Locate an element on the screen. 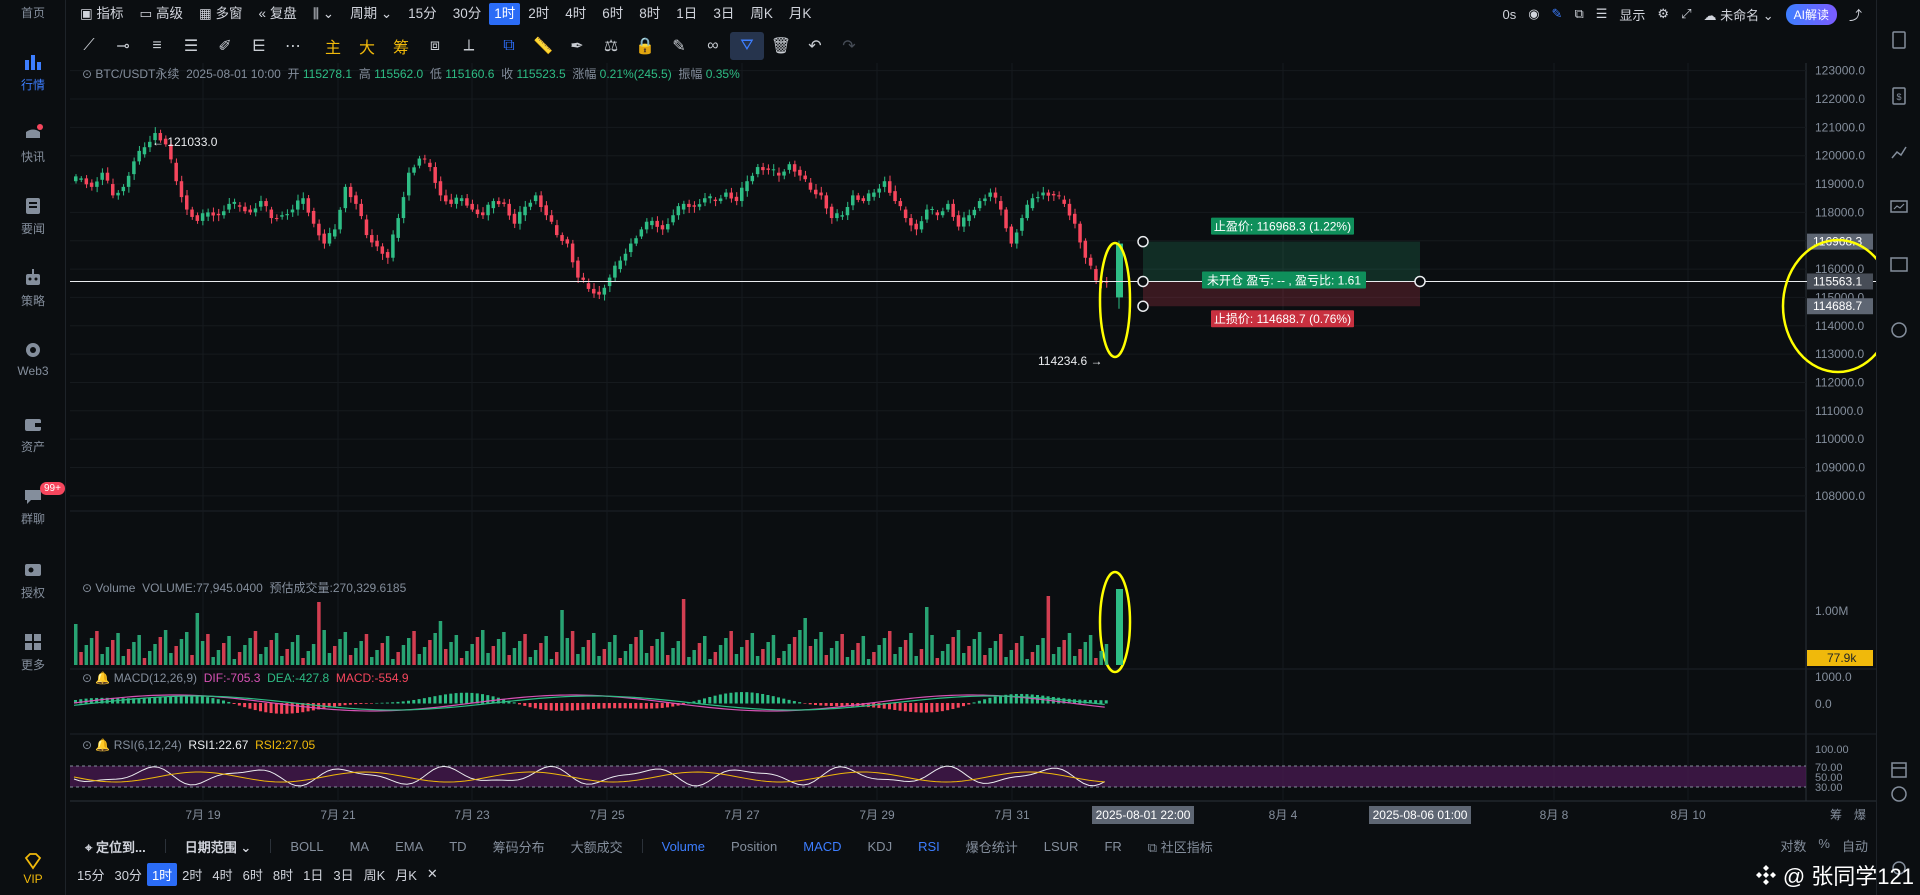 This screenshot has width=1920, height=895. undo-icon: ↶ is located at coordinates (815, 46).